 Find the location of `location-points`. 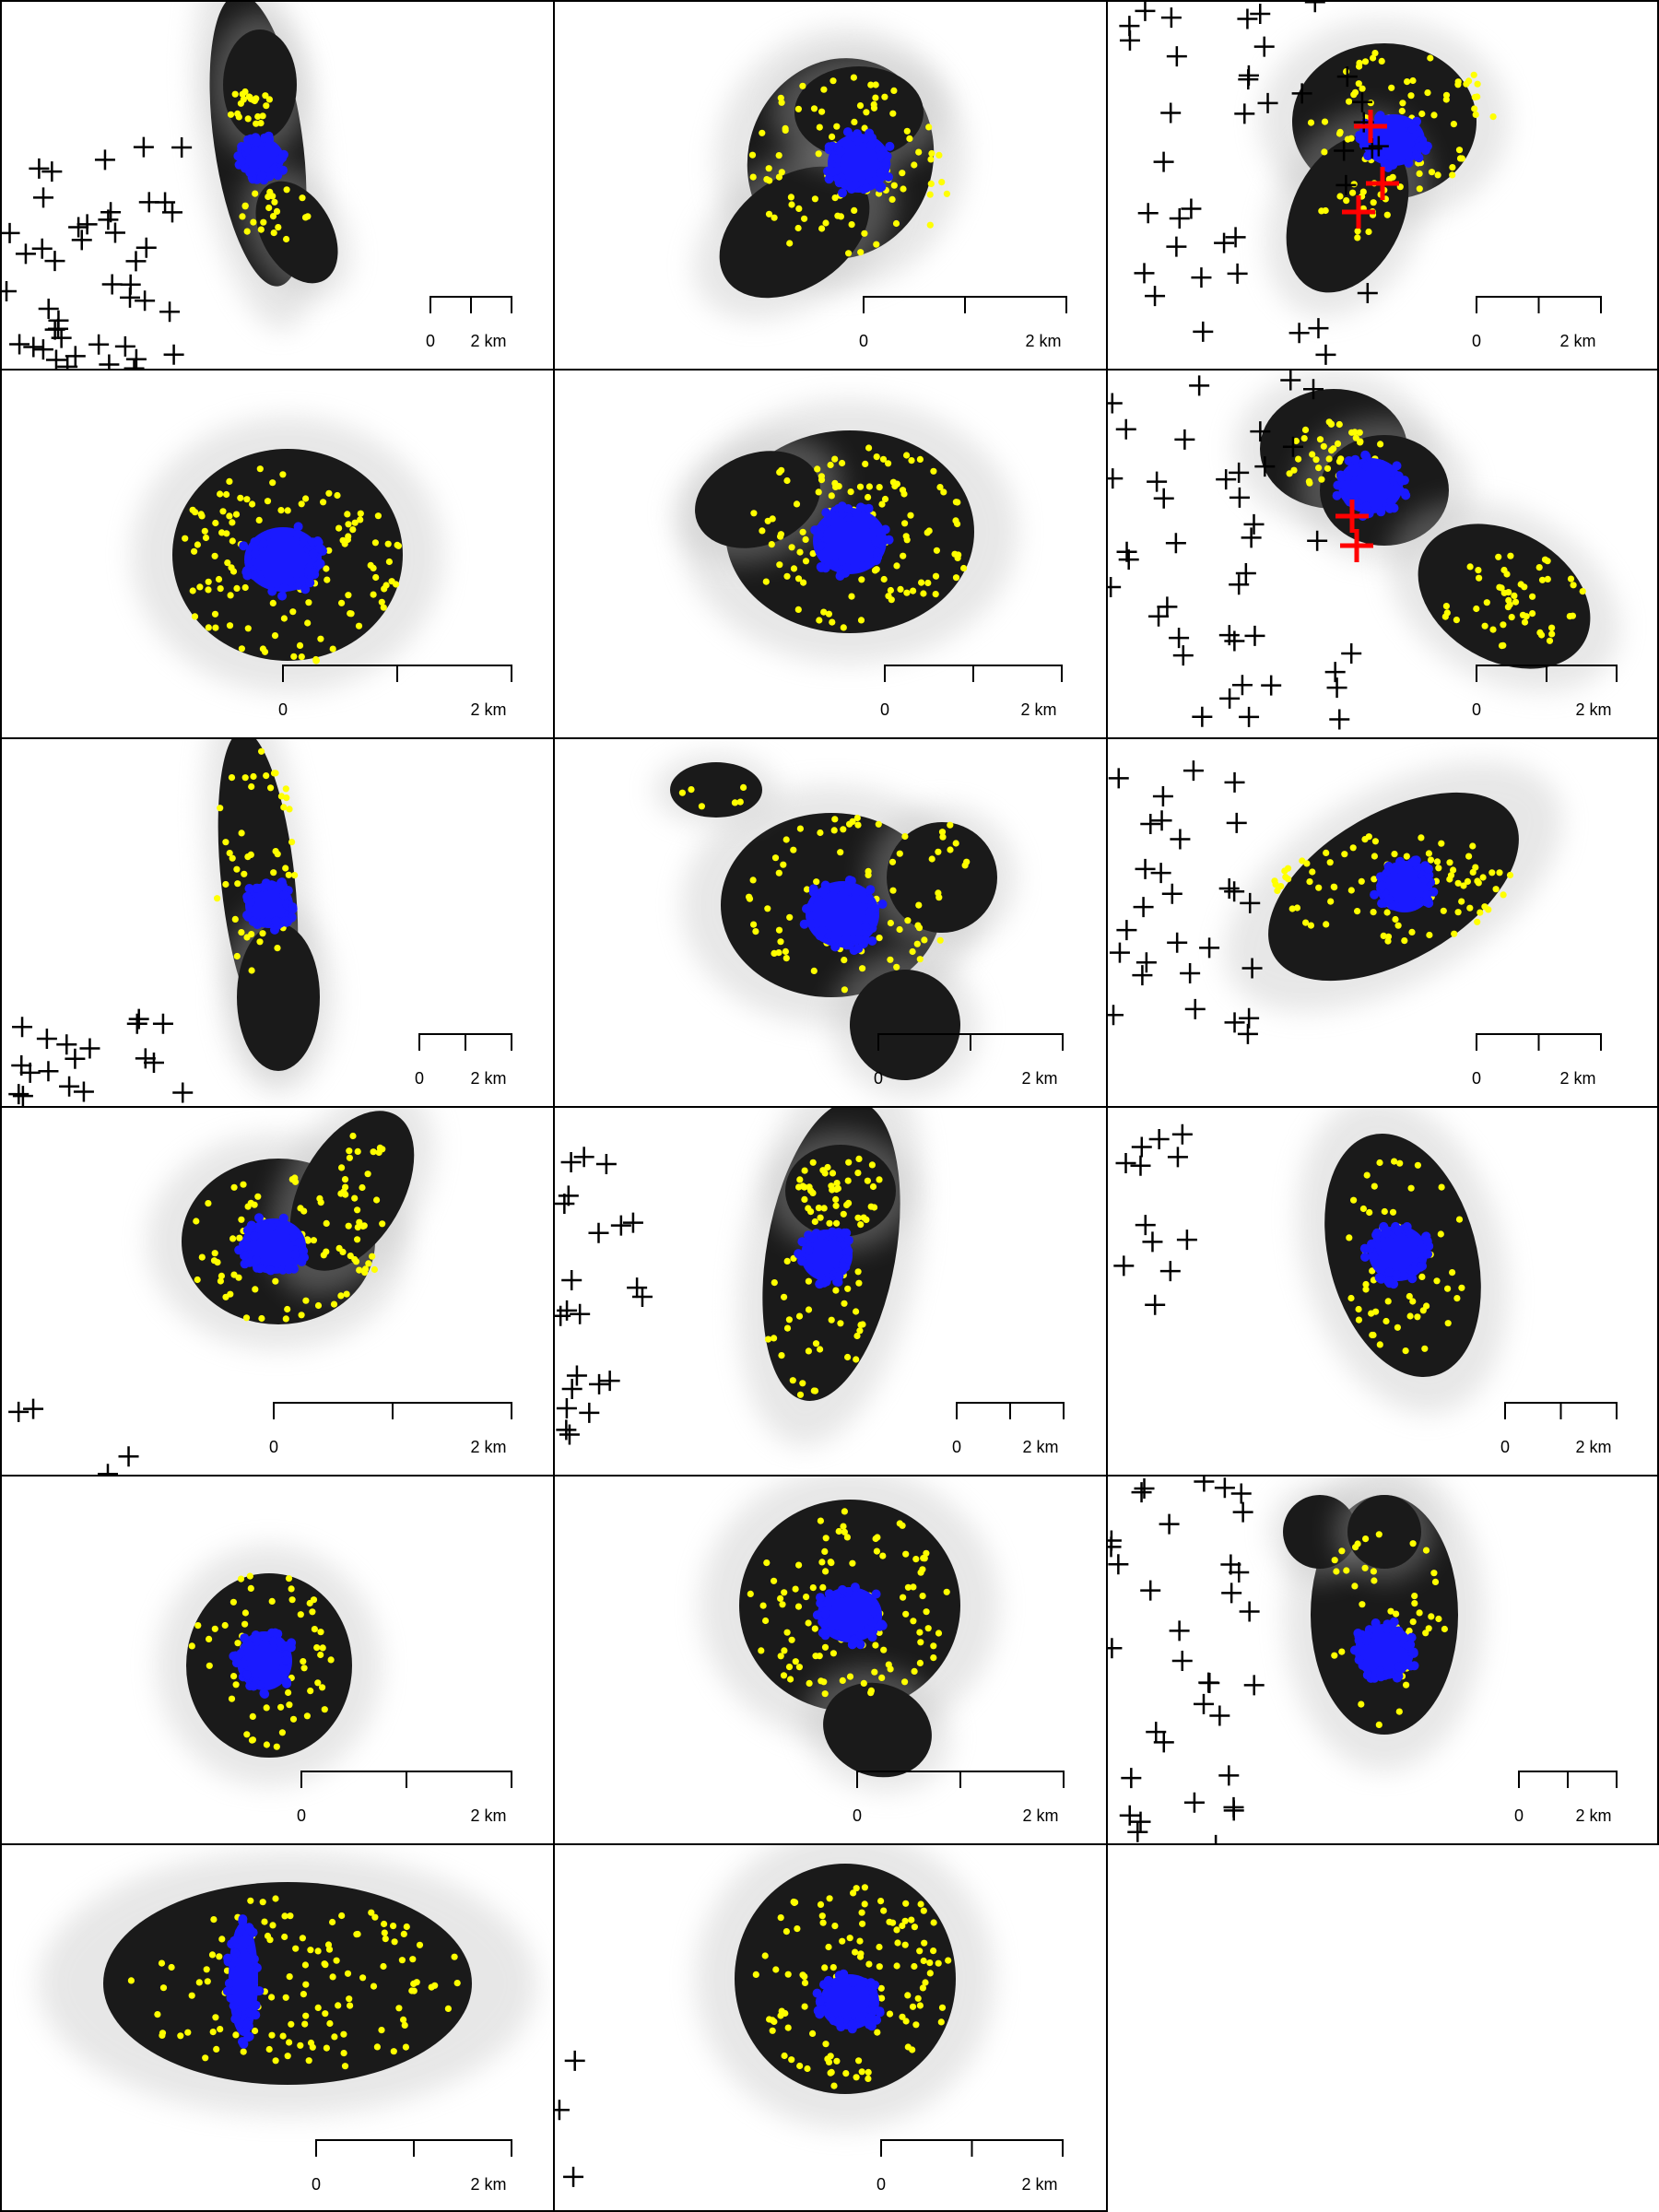

location-points is located at coordinates (294, 1982).